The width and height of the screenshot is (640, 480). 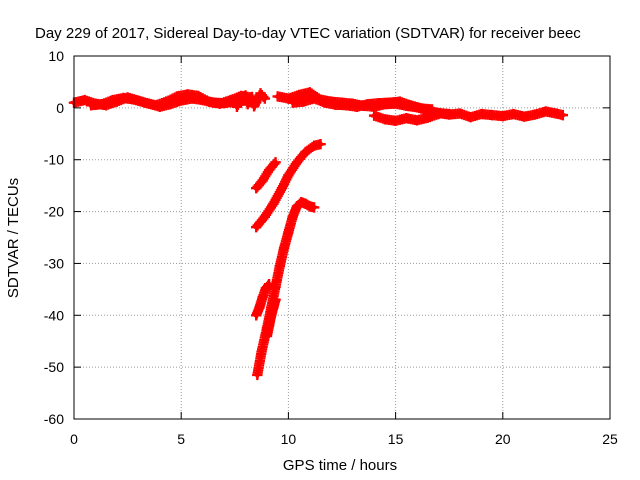 I want to click on y-tick-label: -50, so click(x=54, y=367).